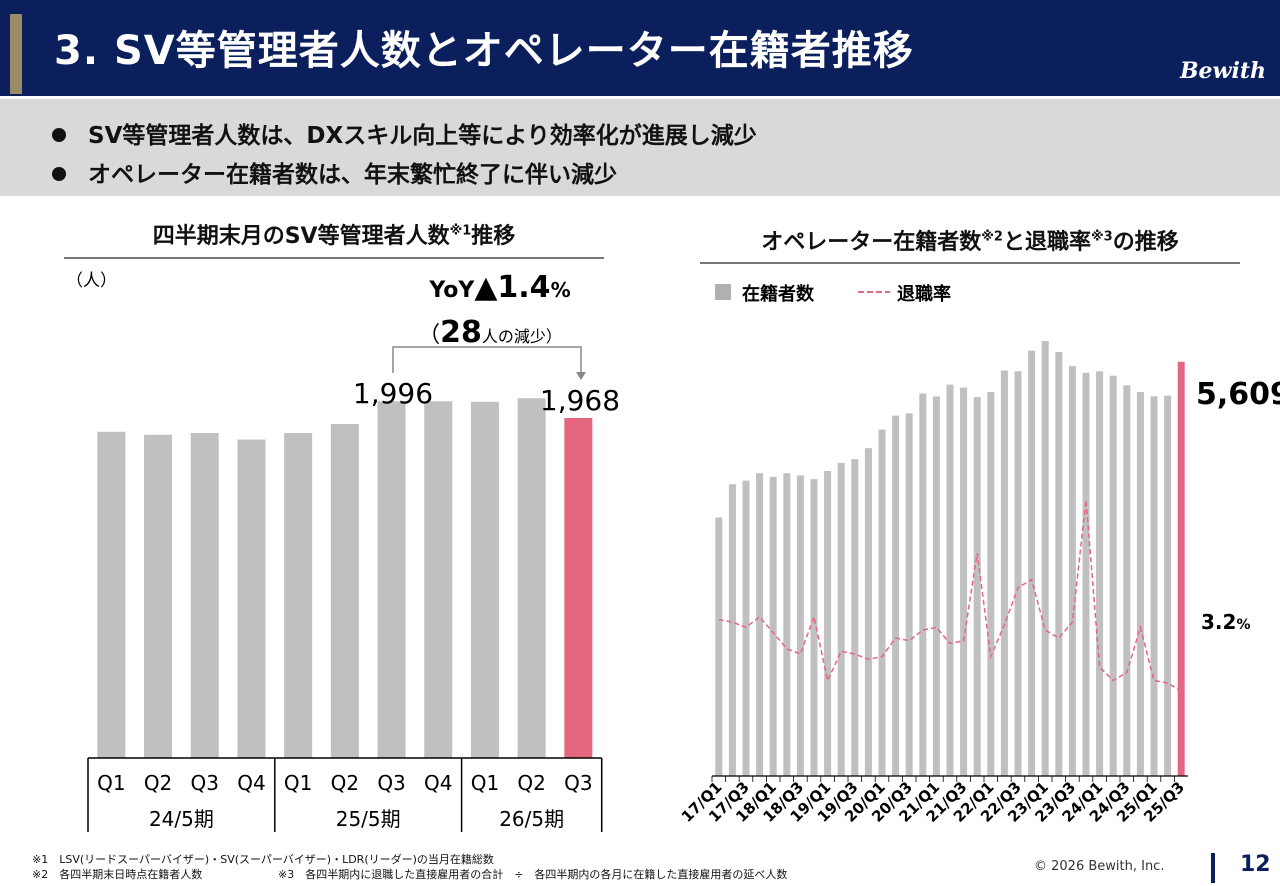 Image resolution: width=1280 pixels, height=886 pixels. Describe the element at coordinates (580, 400) in the screenshot. I see `left-label-last: 1,968` at that location.